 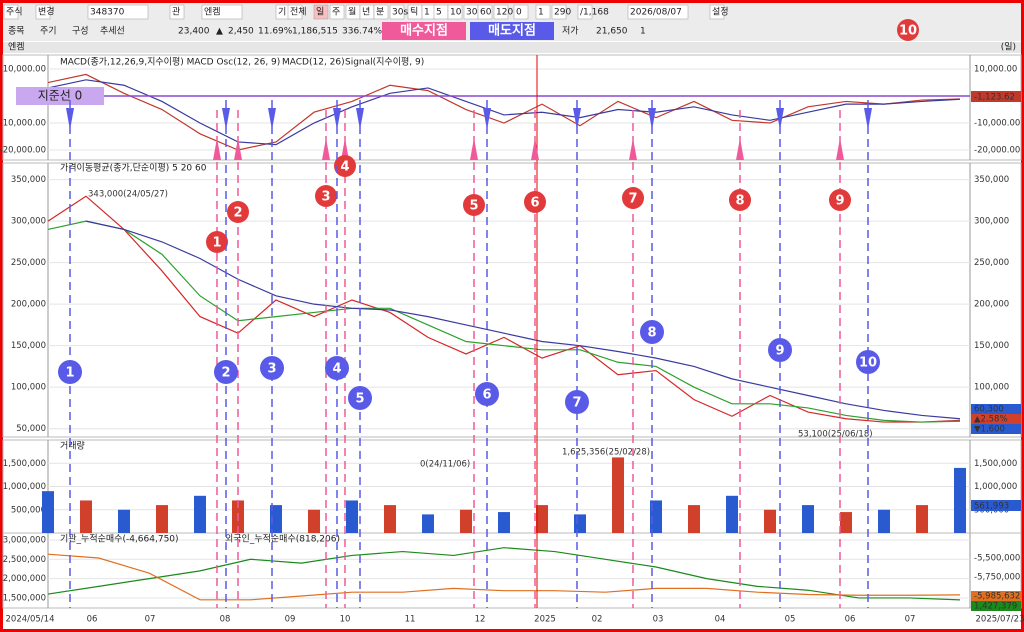 What do you see at coordinates (790, 620) in the screenshot?
I see `x-tick-label: 05` at bounding box center [790, 620].